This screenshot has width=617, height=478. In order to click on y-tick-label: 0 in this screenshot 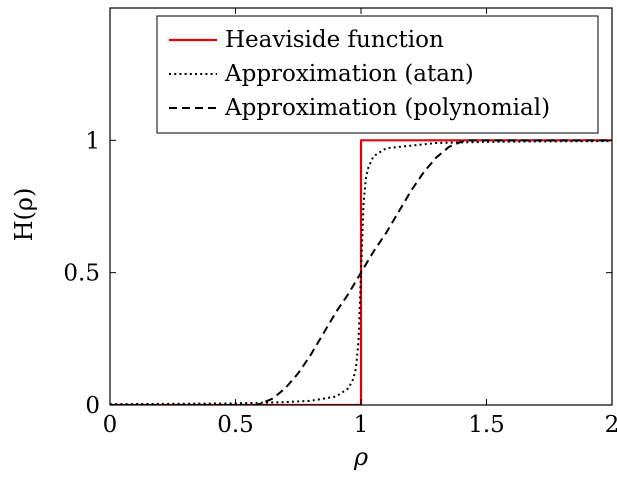, I will do `click(92, 406)`.